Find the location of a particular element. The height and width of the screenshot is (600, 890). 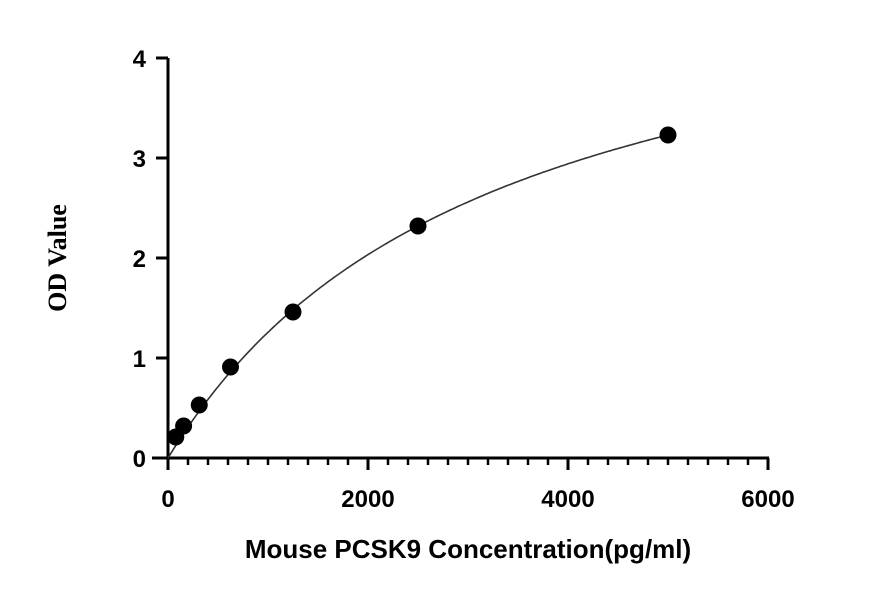

x-axis-label: Mouse PCSK9 Concentration(pg/ml) is located at coordinates (468, 549).